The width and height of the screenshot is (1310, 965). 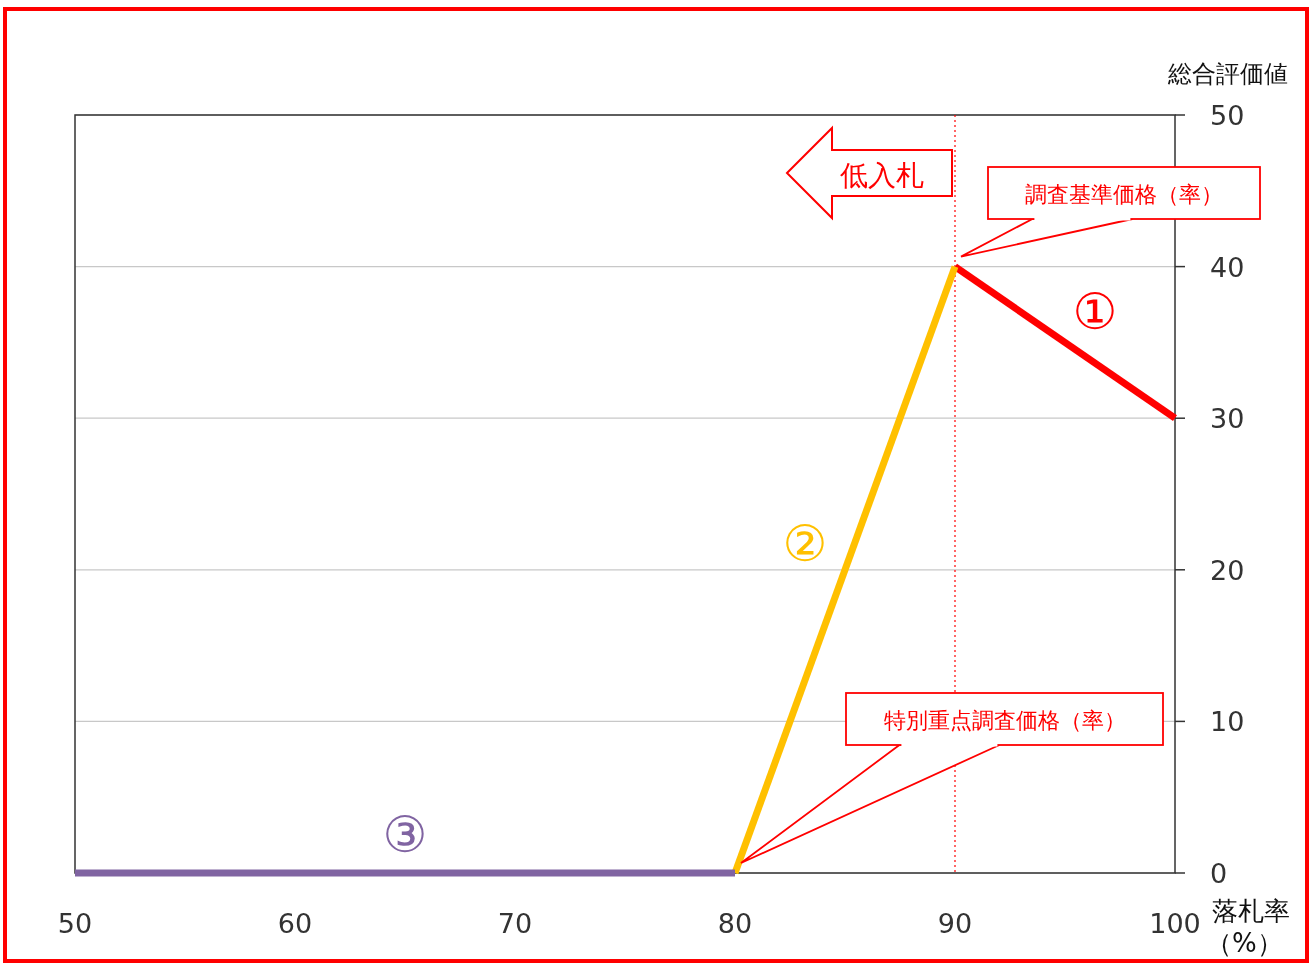 I want to click on y-tick-label: 20, so click(x=1227, y=570).